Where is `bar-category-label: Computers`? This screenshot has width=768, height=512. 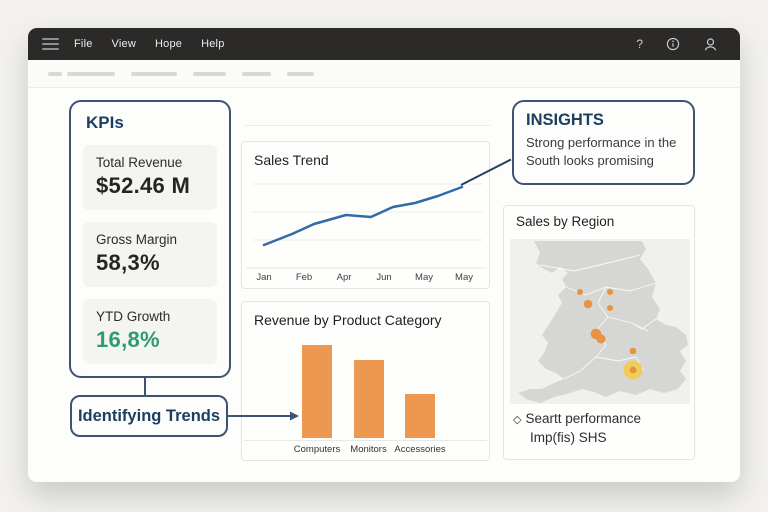 bar-category-label: Computers is located at coordinates (317, 449).